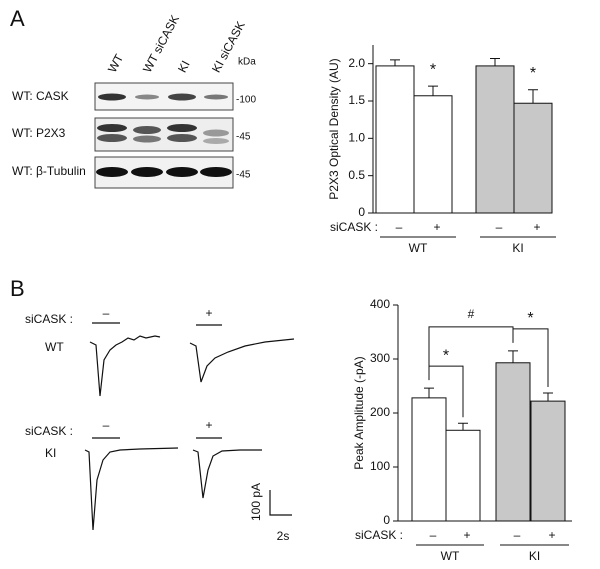 Image resolution: width=600 pixels, height=569 pixels. What do you see at coordinates (283, 536) in the screenshot?
I see `scale-x: 2s` at bounding box center [283, 536].